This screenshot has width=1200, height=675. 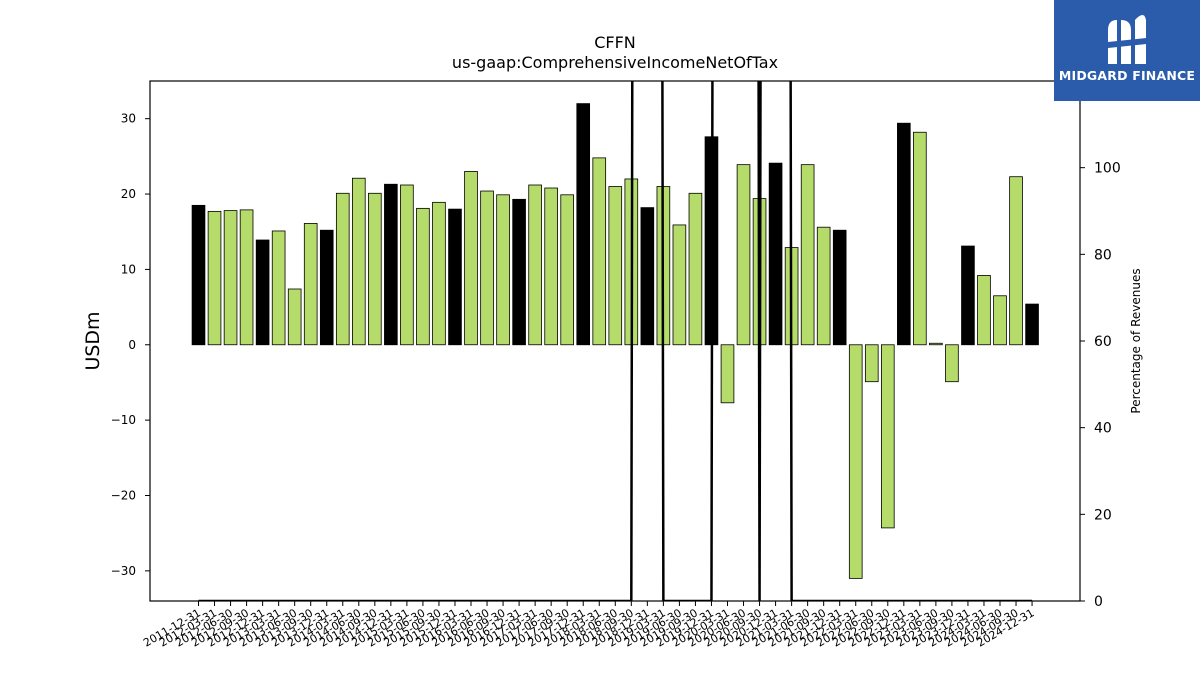 What do you see at coordinates (1103, 429) in the screenshot?
I see `y2-tick-label: 40` at bounding box center [1103, 429].